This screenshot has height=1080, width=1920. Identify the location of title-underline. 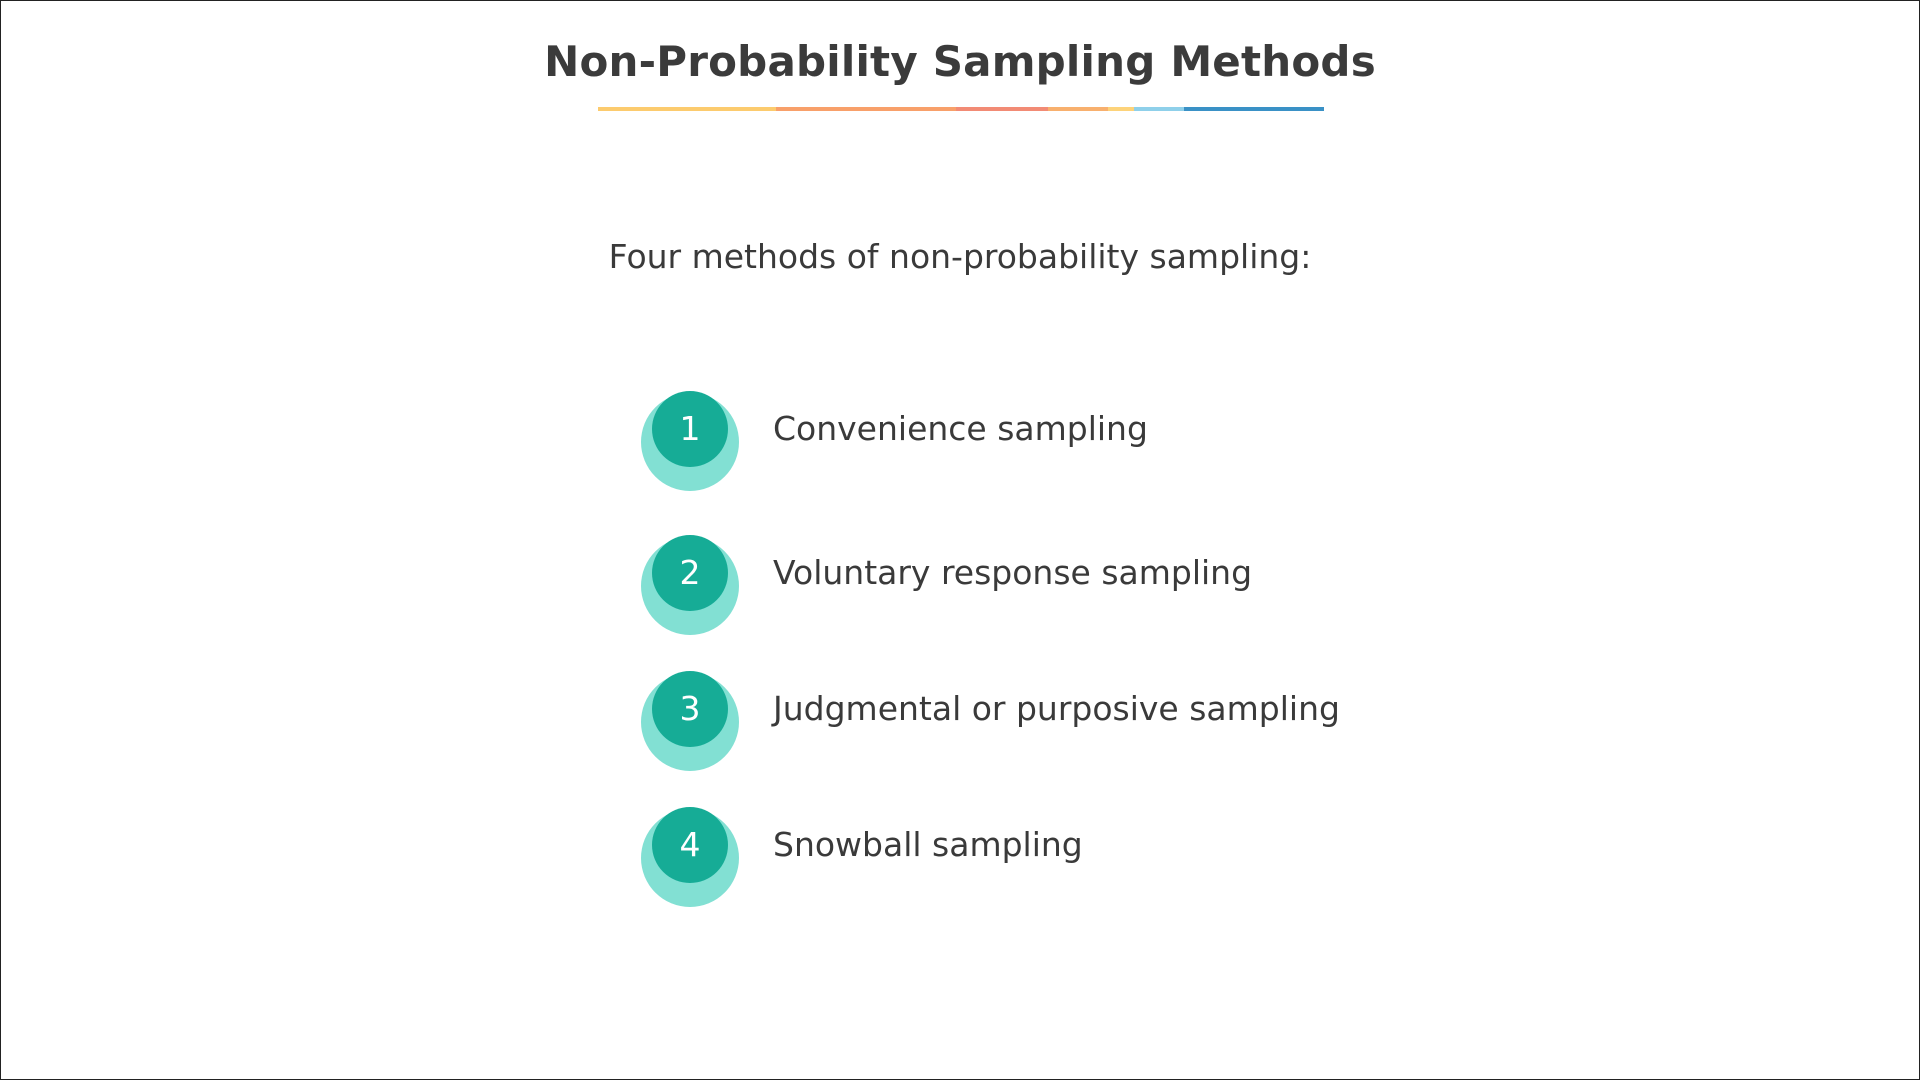
(961, 109).